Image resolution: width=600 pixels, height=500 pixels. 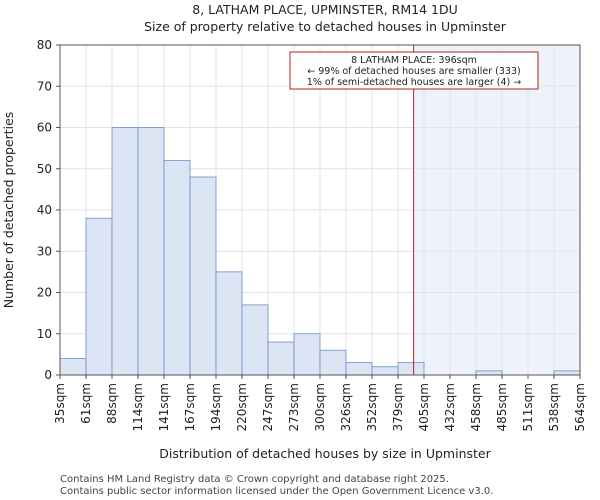 What do you see at coordinates (229, 323) in the screenshot?
I see `bar-194sqm` at bounding box center [229, 323].